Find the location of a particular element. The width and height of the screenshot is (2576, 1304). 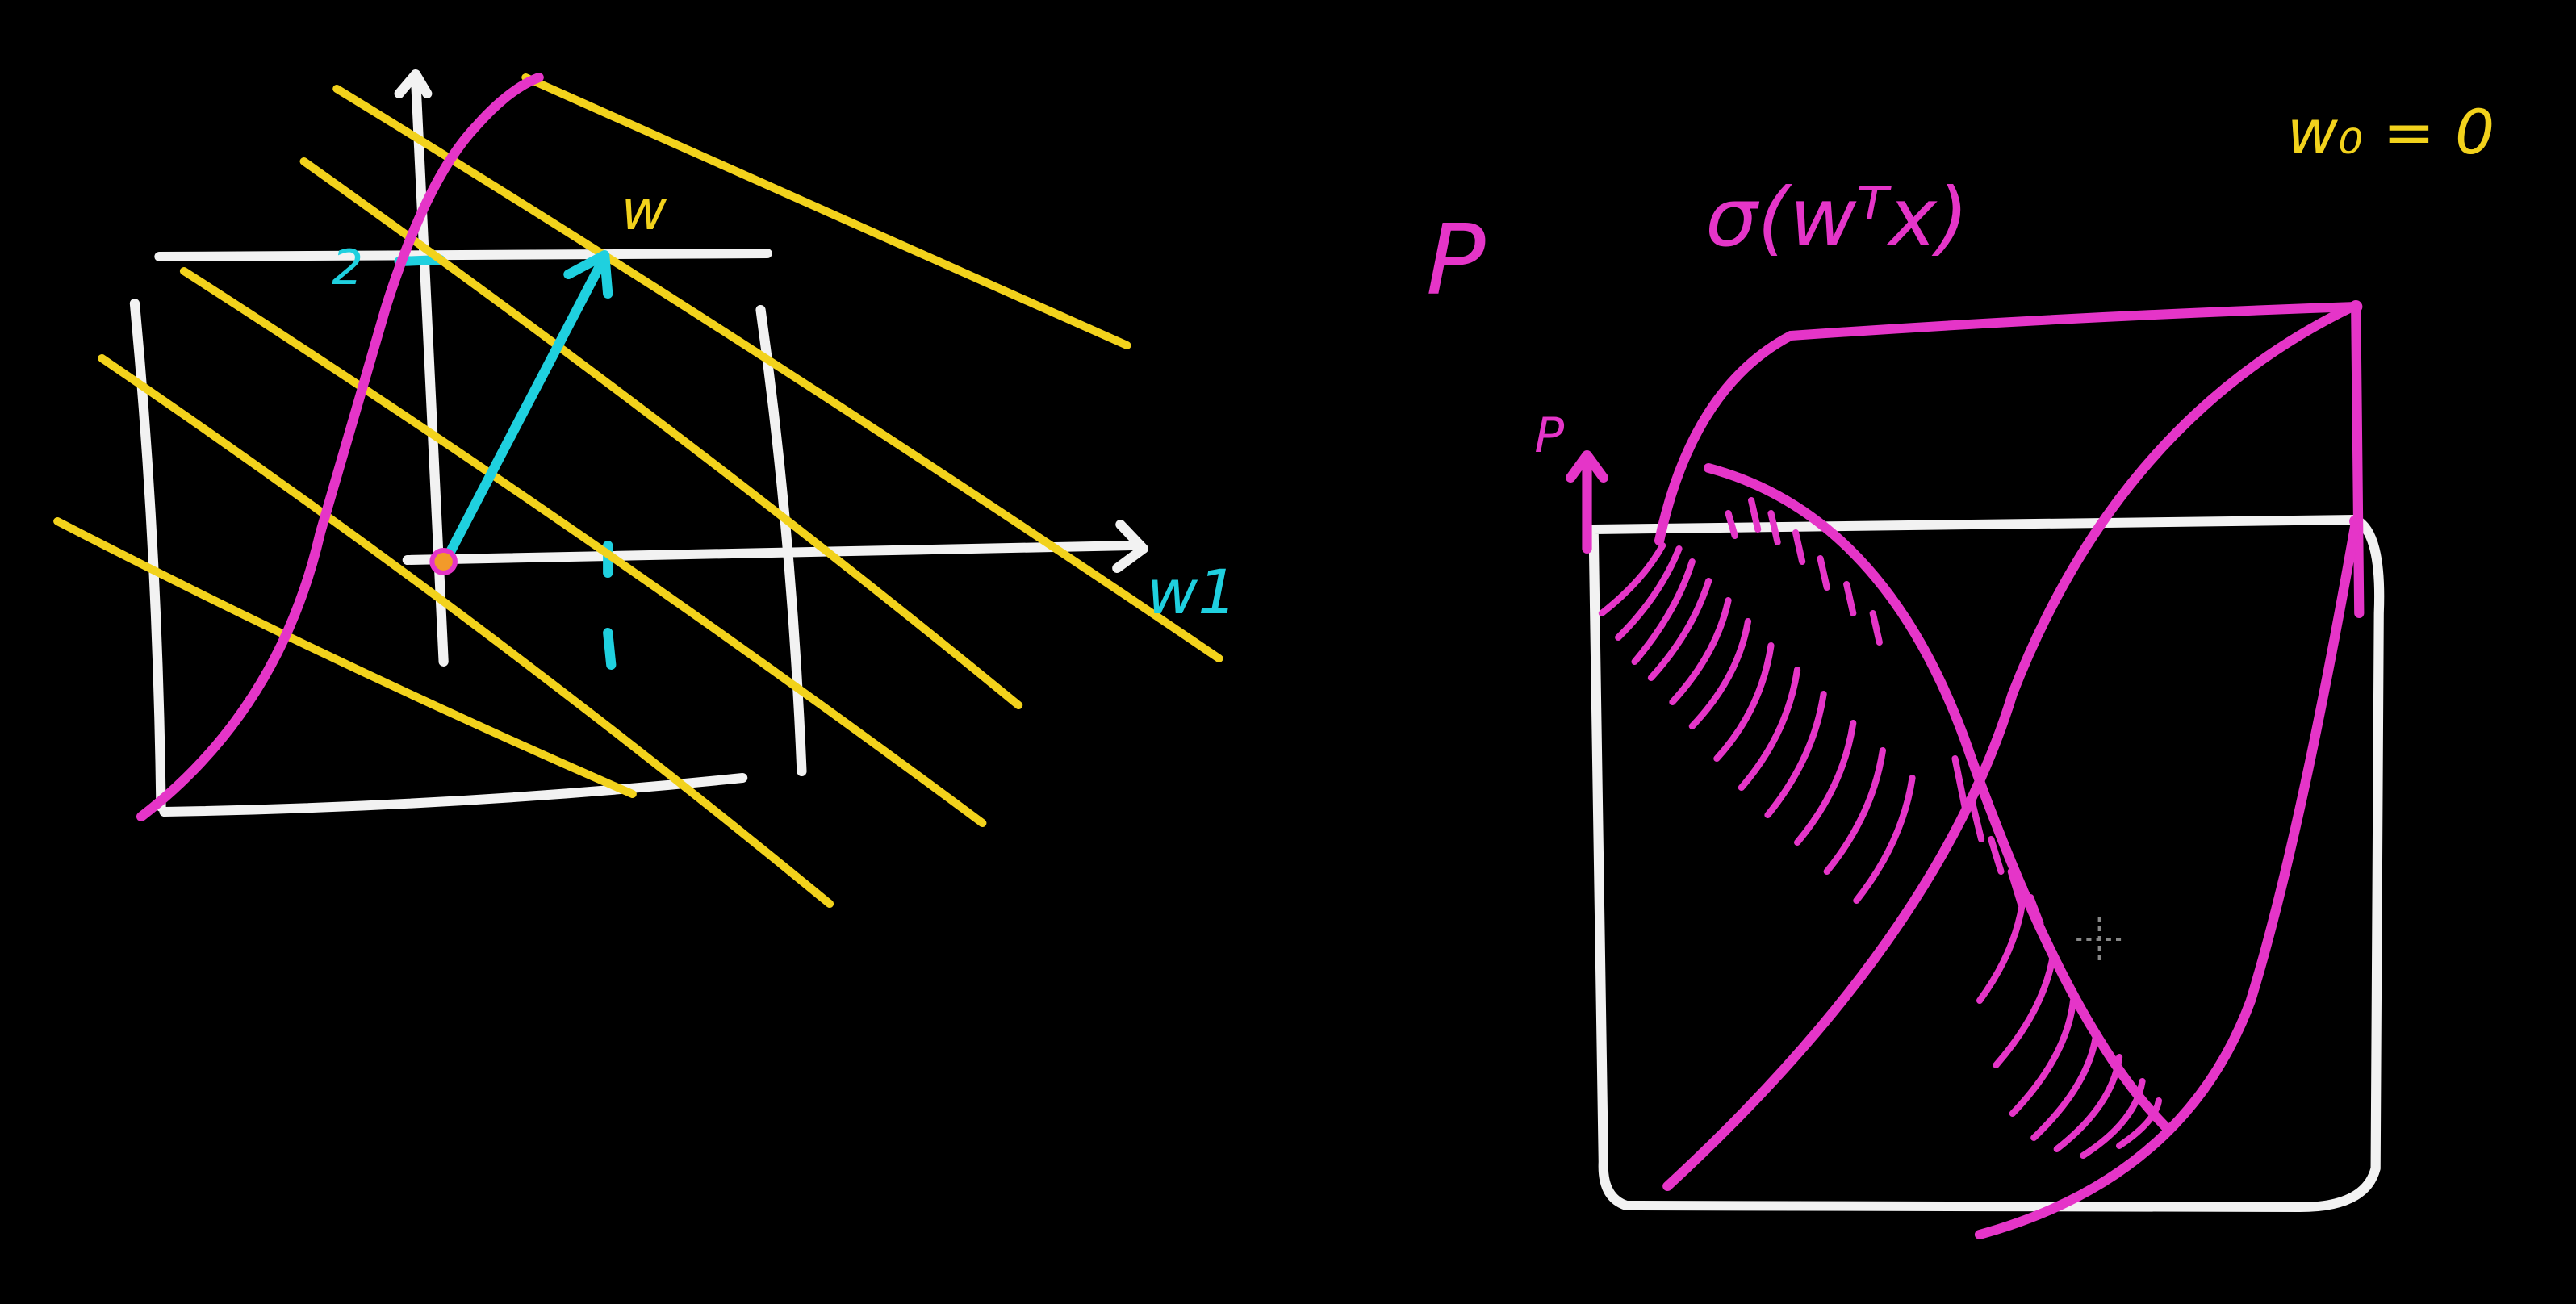

sigmoid-label: σ(wᵀx) is located at coordinates (1837, 218).